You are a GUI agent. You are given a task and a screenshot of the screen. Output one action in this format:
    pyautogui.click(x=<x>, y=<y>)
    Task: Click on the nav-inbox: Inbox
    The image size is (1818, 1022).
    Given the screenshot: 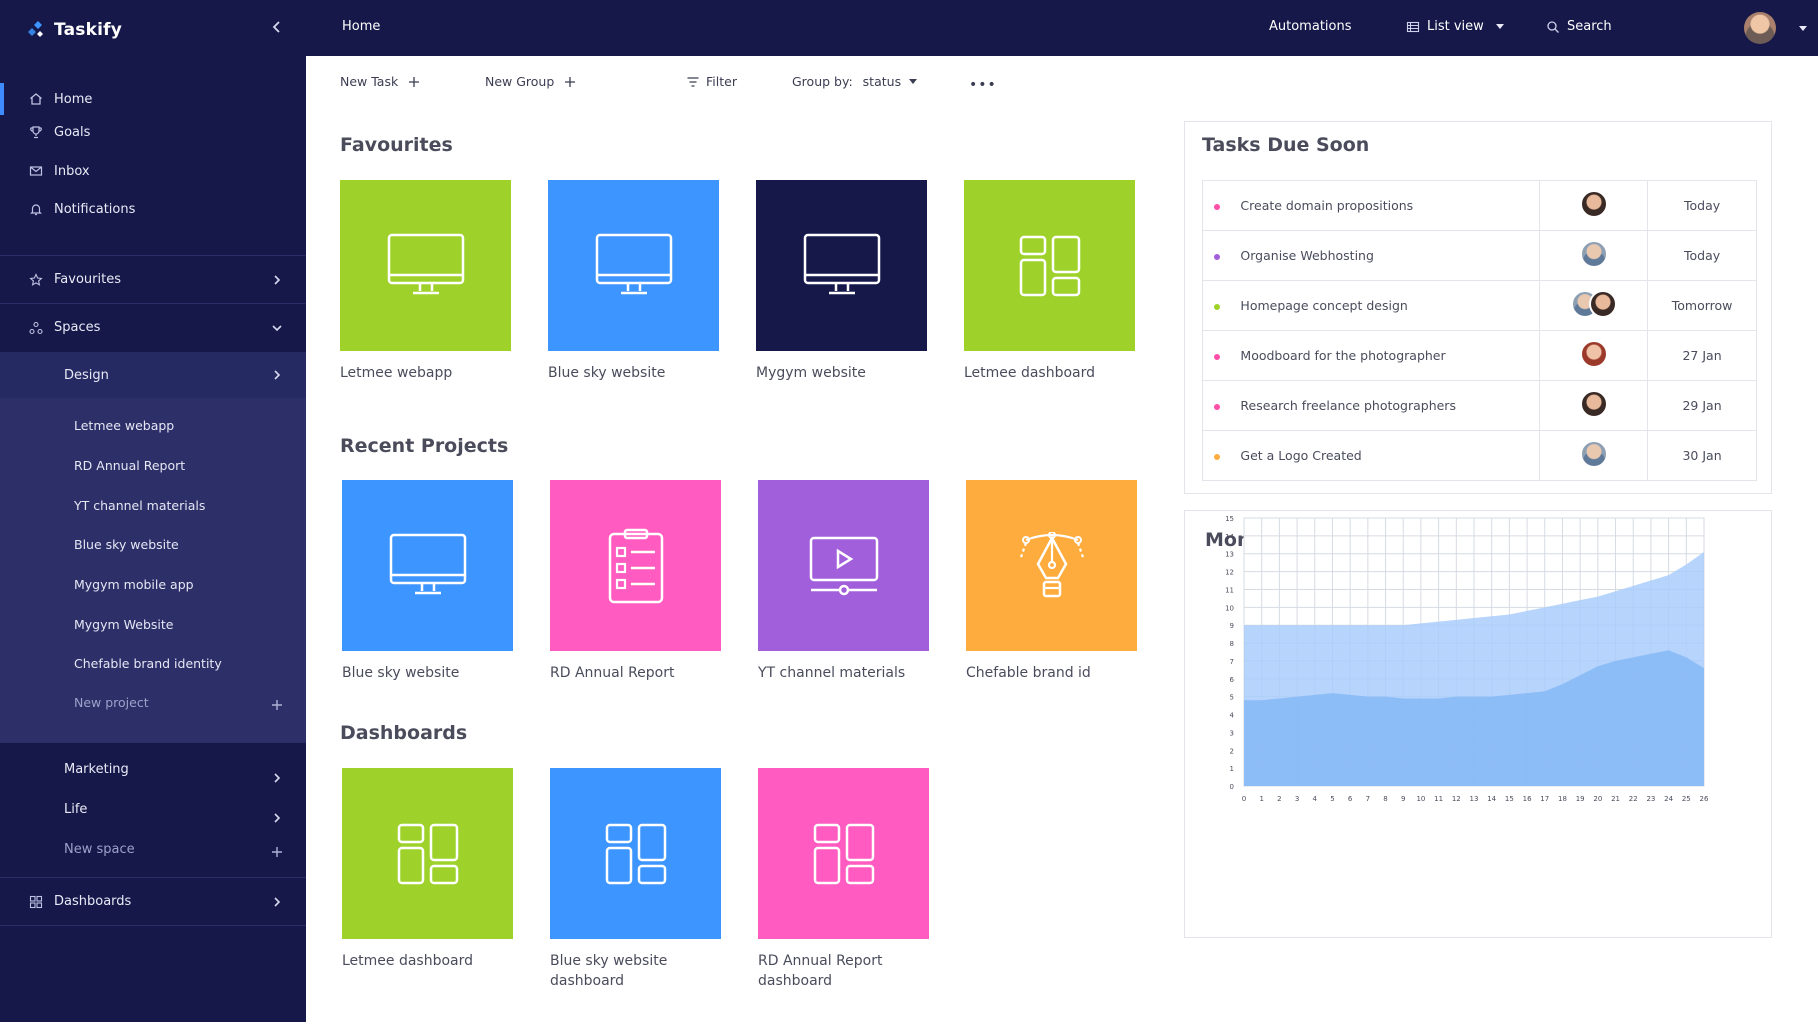 What is the action you would take?
    pyautogui.click(x=153, y=171)
    